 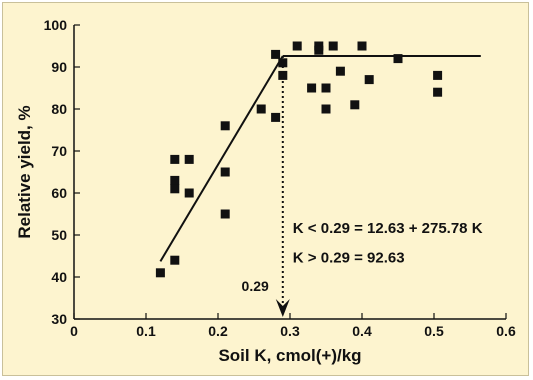 I want to click on x-tick-label: 0.4, so click(x=362, y=331).